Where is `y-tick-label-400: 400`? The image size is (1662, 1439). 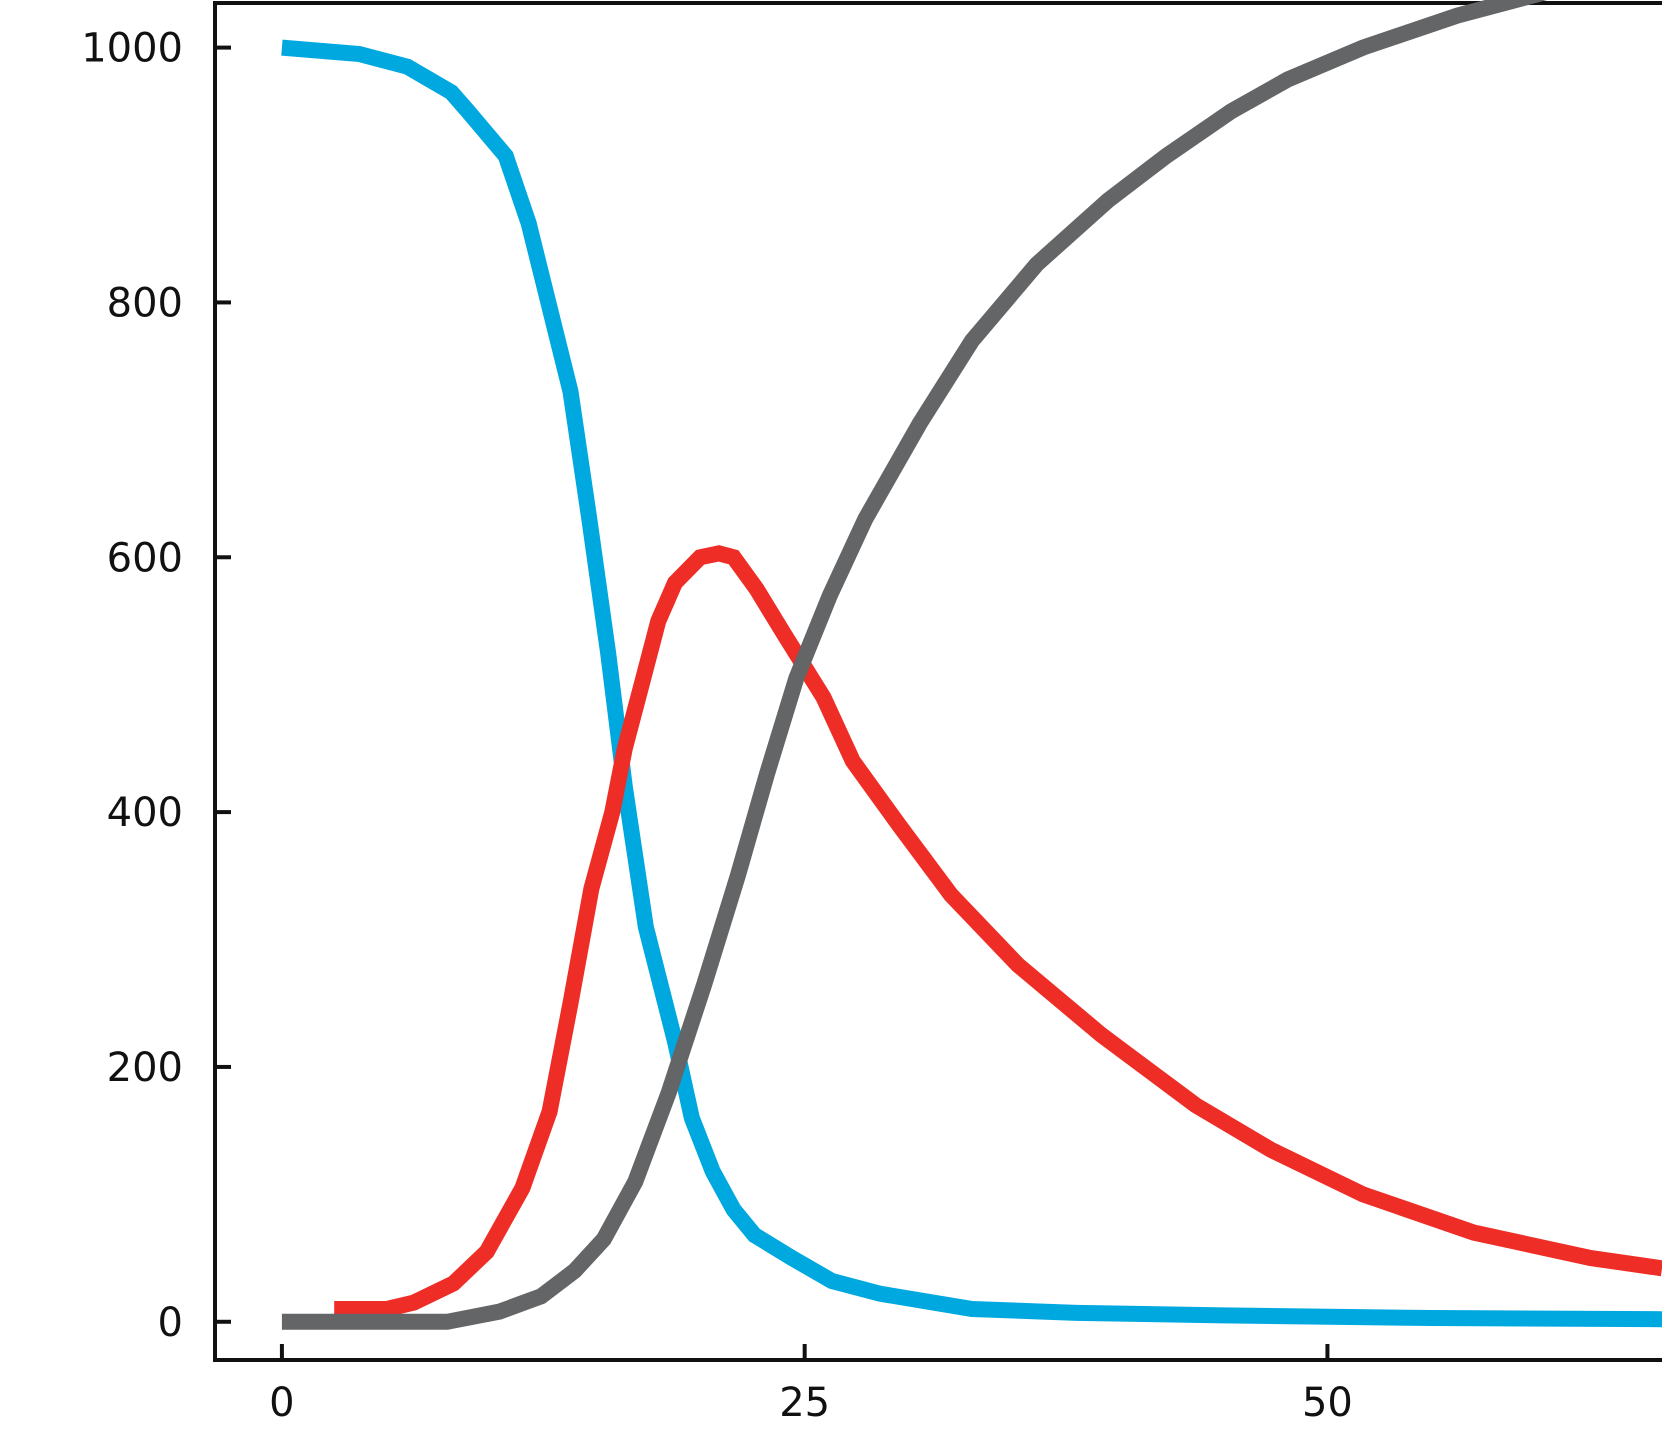 y-tick-label-400: 400 is located at coordinates (145, 813).